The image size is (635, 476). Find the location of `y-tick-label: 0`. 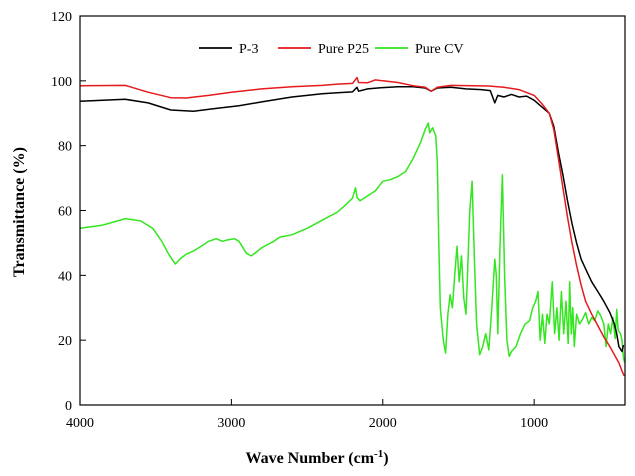

y-tick-label: 0 is located at coordinates (68, 406).